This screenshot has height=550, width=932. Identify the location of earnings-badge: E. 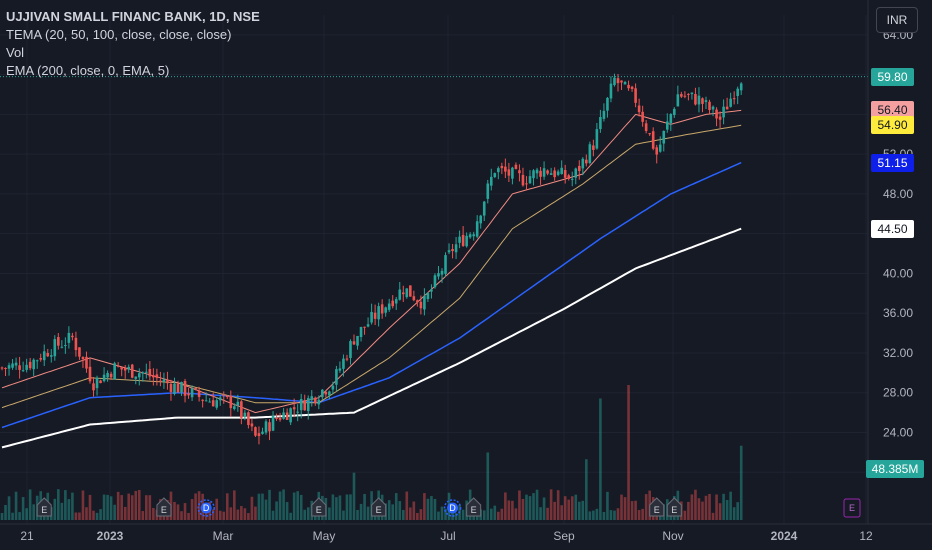
(674, 507).